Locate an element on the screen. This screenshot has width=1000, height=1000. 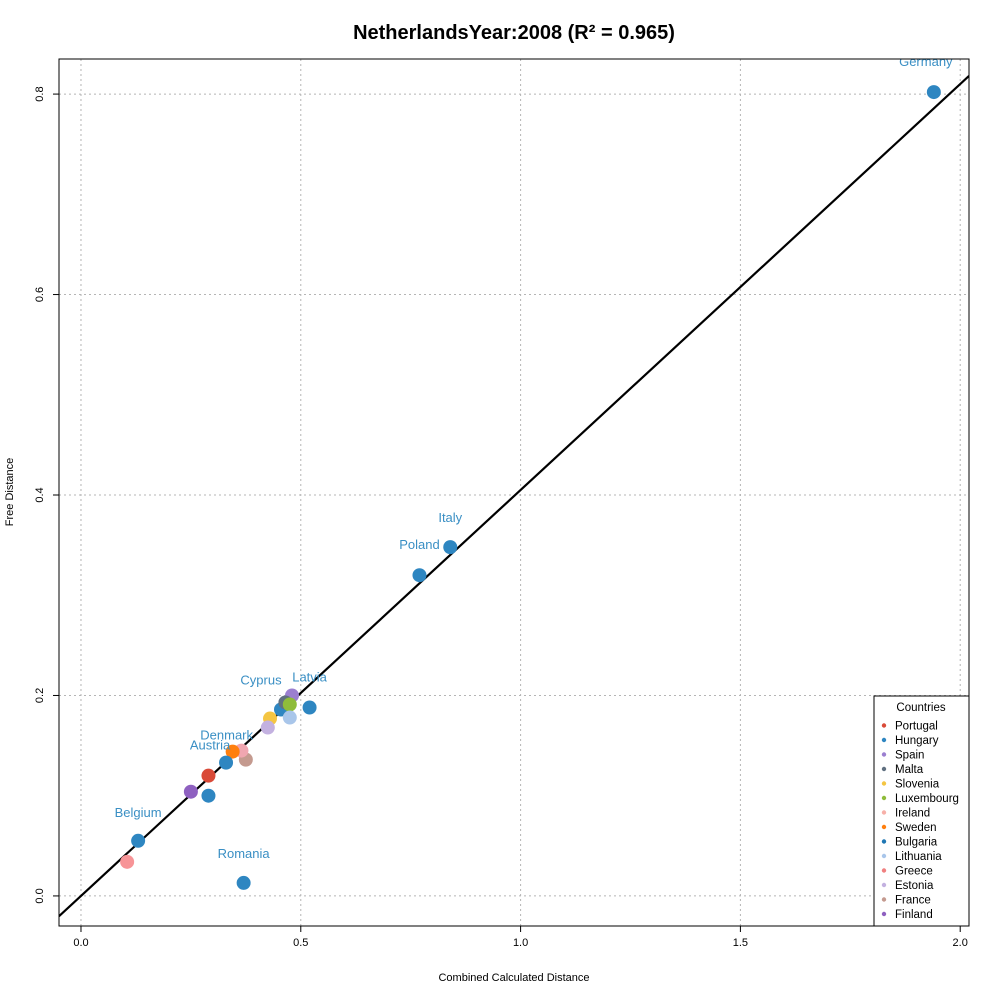
legend-entry-hungary: Hungary is located at coordinates (917, 741).